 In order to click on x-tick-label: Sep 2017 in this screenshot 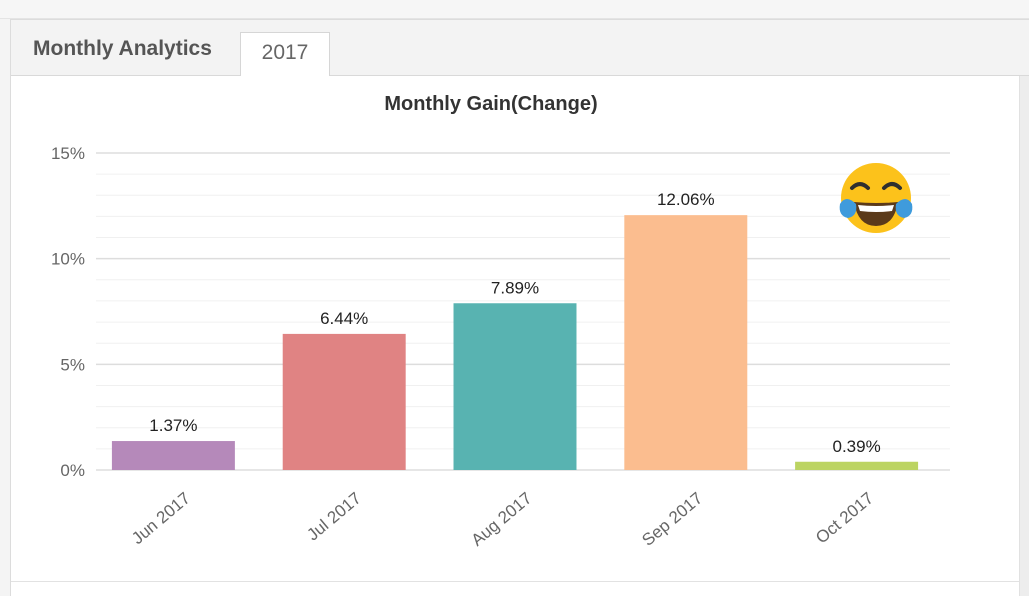, I will do `click(672, 519)`.